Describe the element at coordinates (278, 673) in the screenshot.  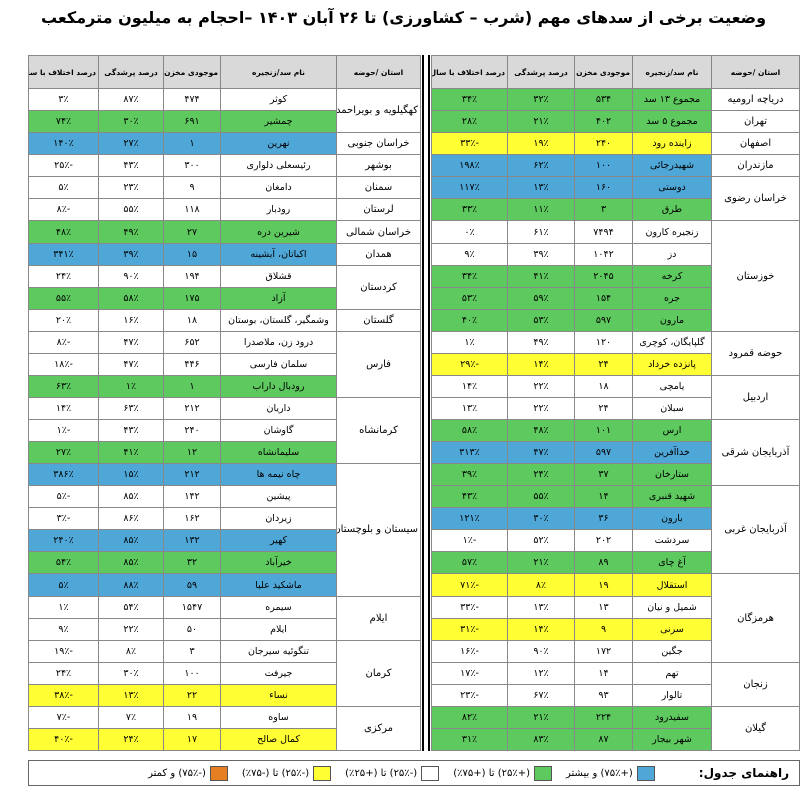
I see `dam-cell: جیرفت` at that location.